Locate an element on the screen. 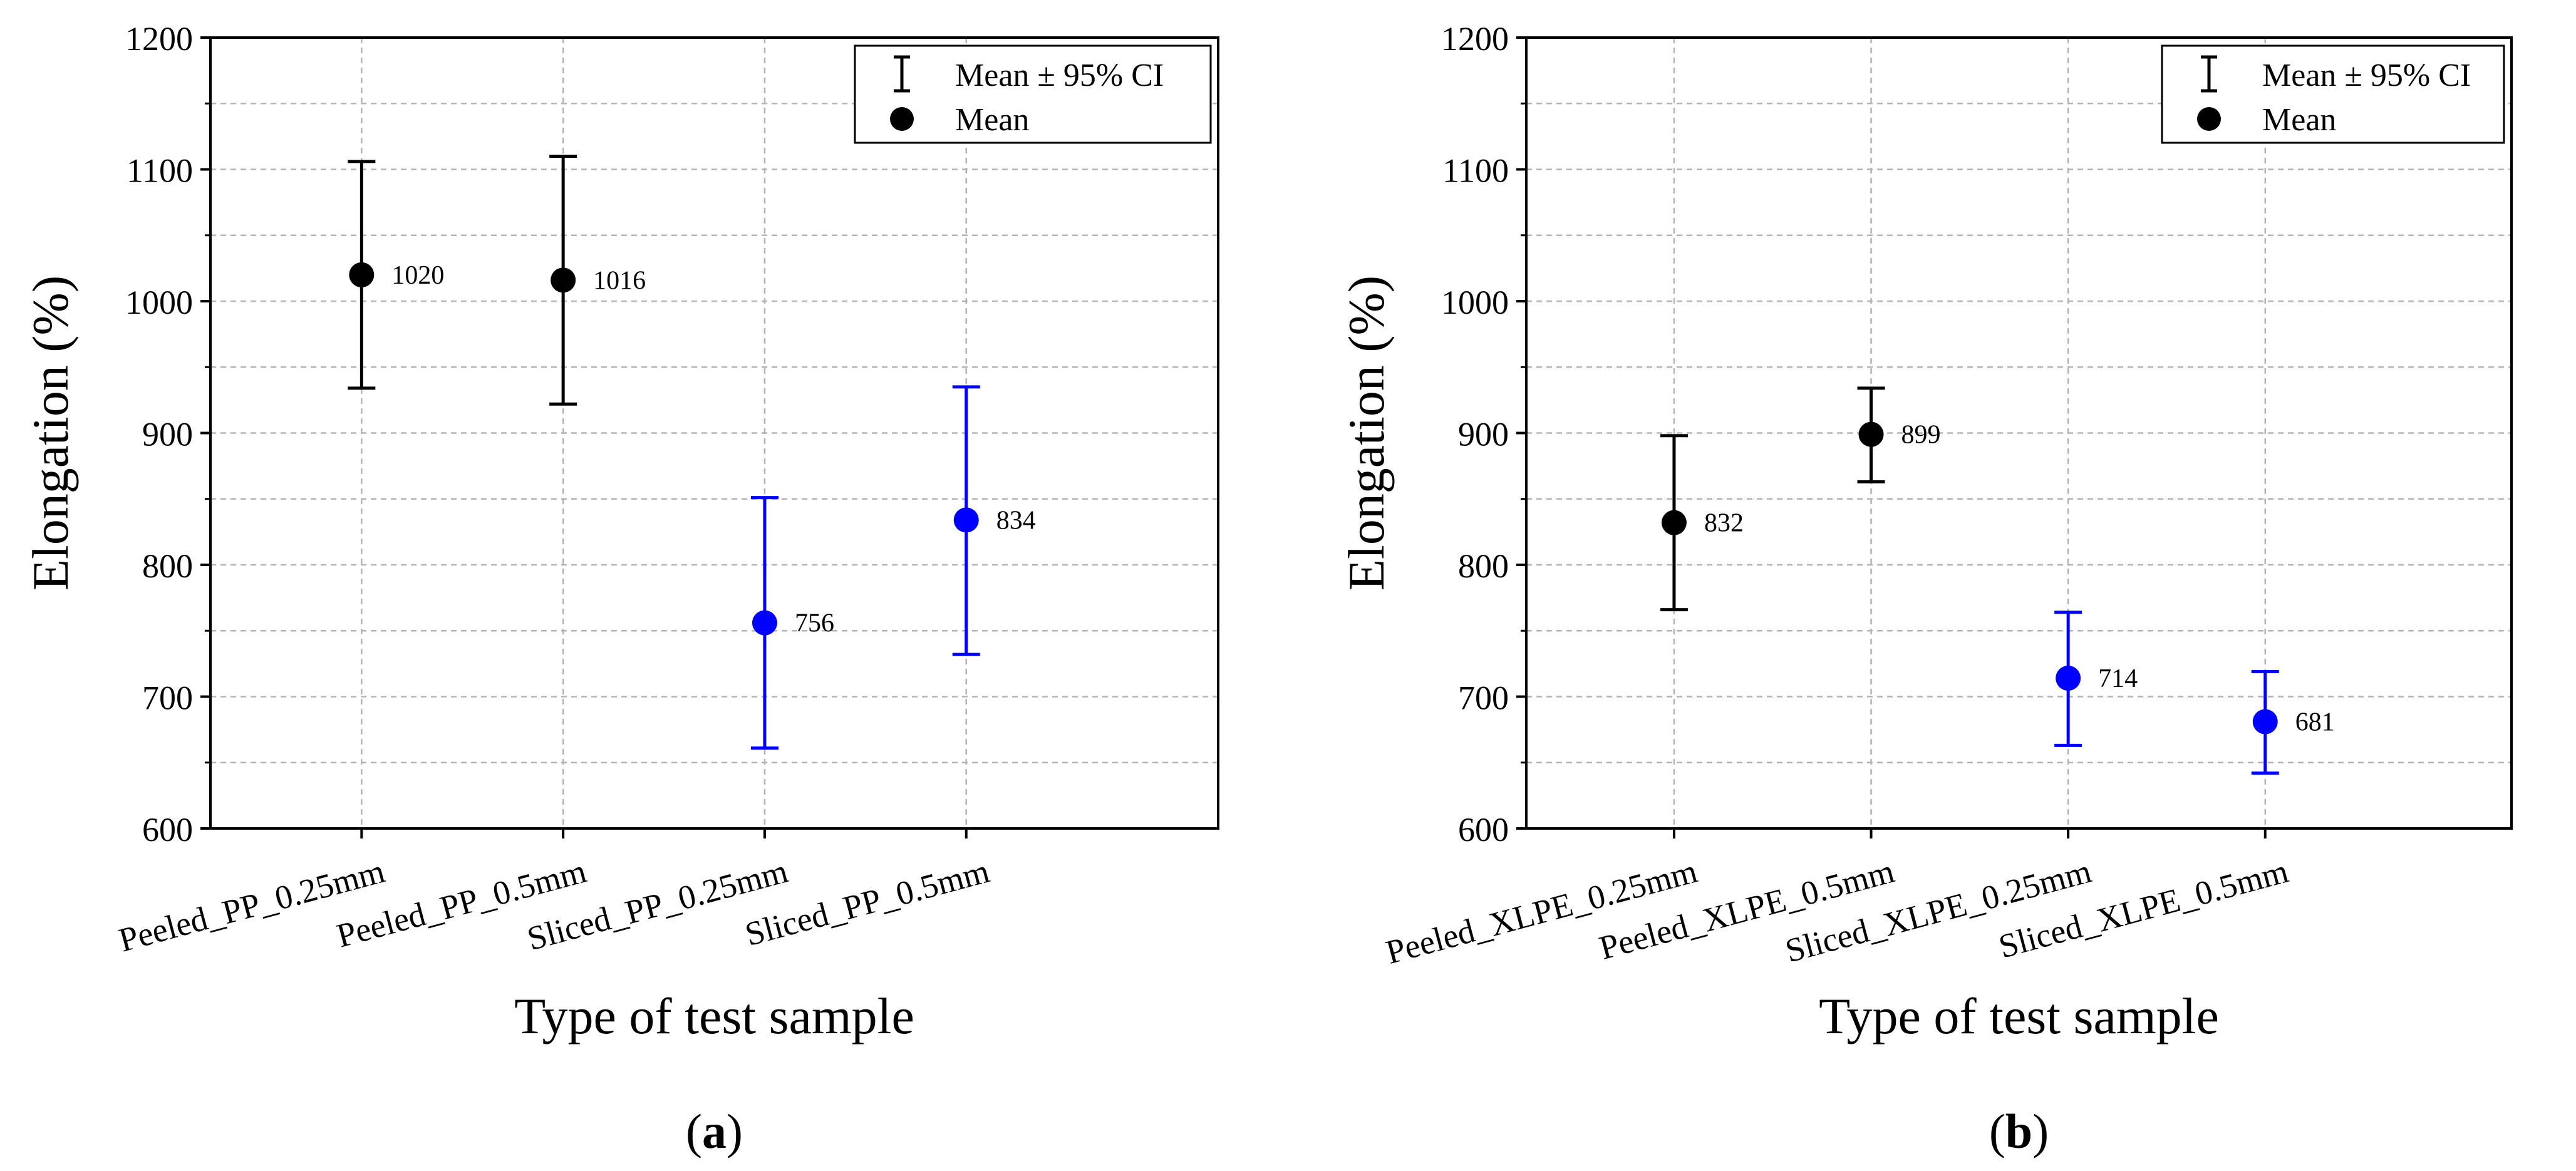 This screenshot has height=1171, width=2576. data-point-group: 681 is located at coordinates (2293, 722).